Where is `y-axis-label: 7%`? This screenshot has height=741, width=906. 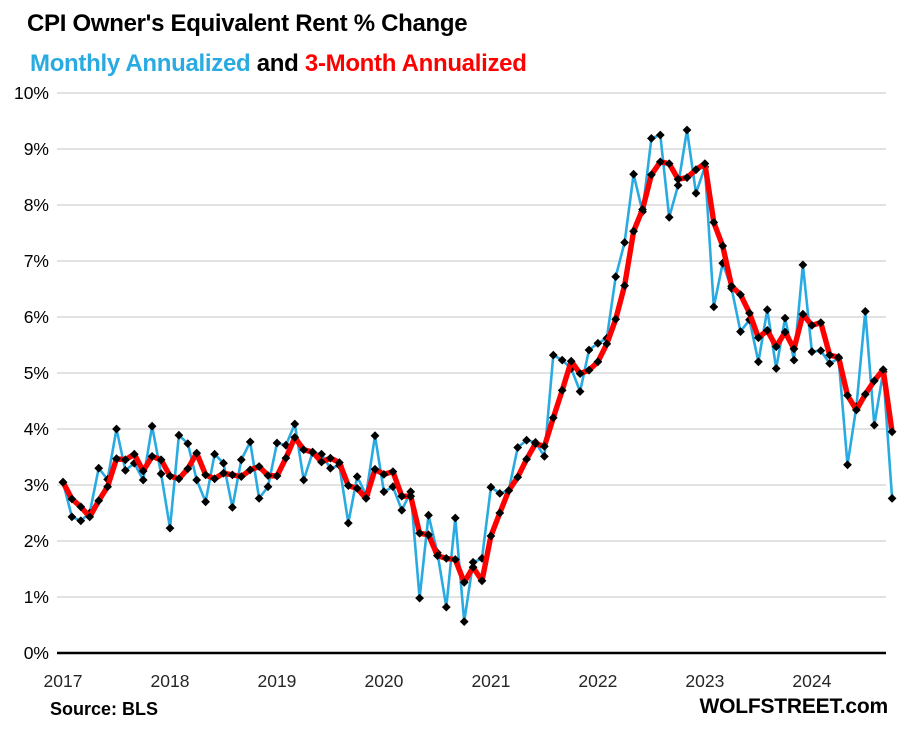 y-axis-label: 7% is located at coordinates (36, 261).